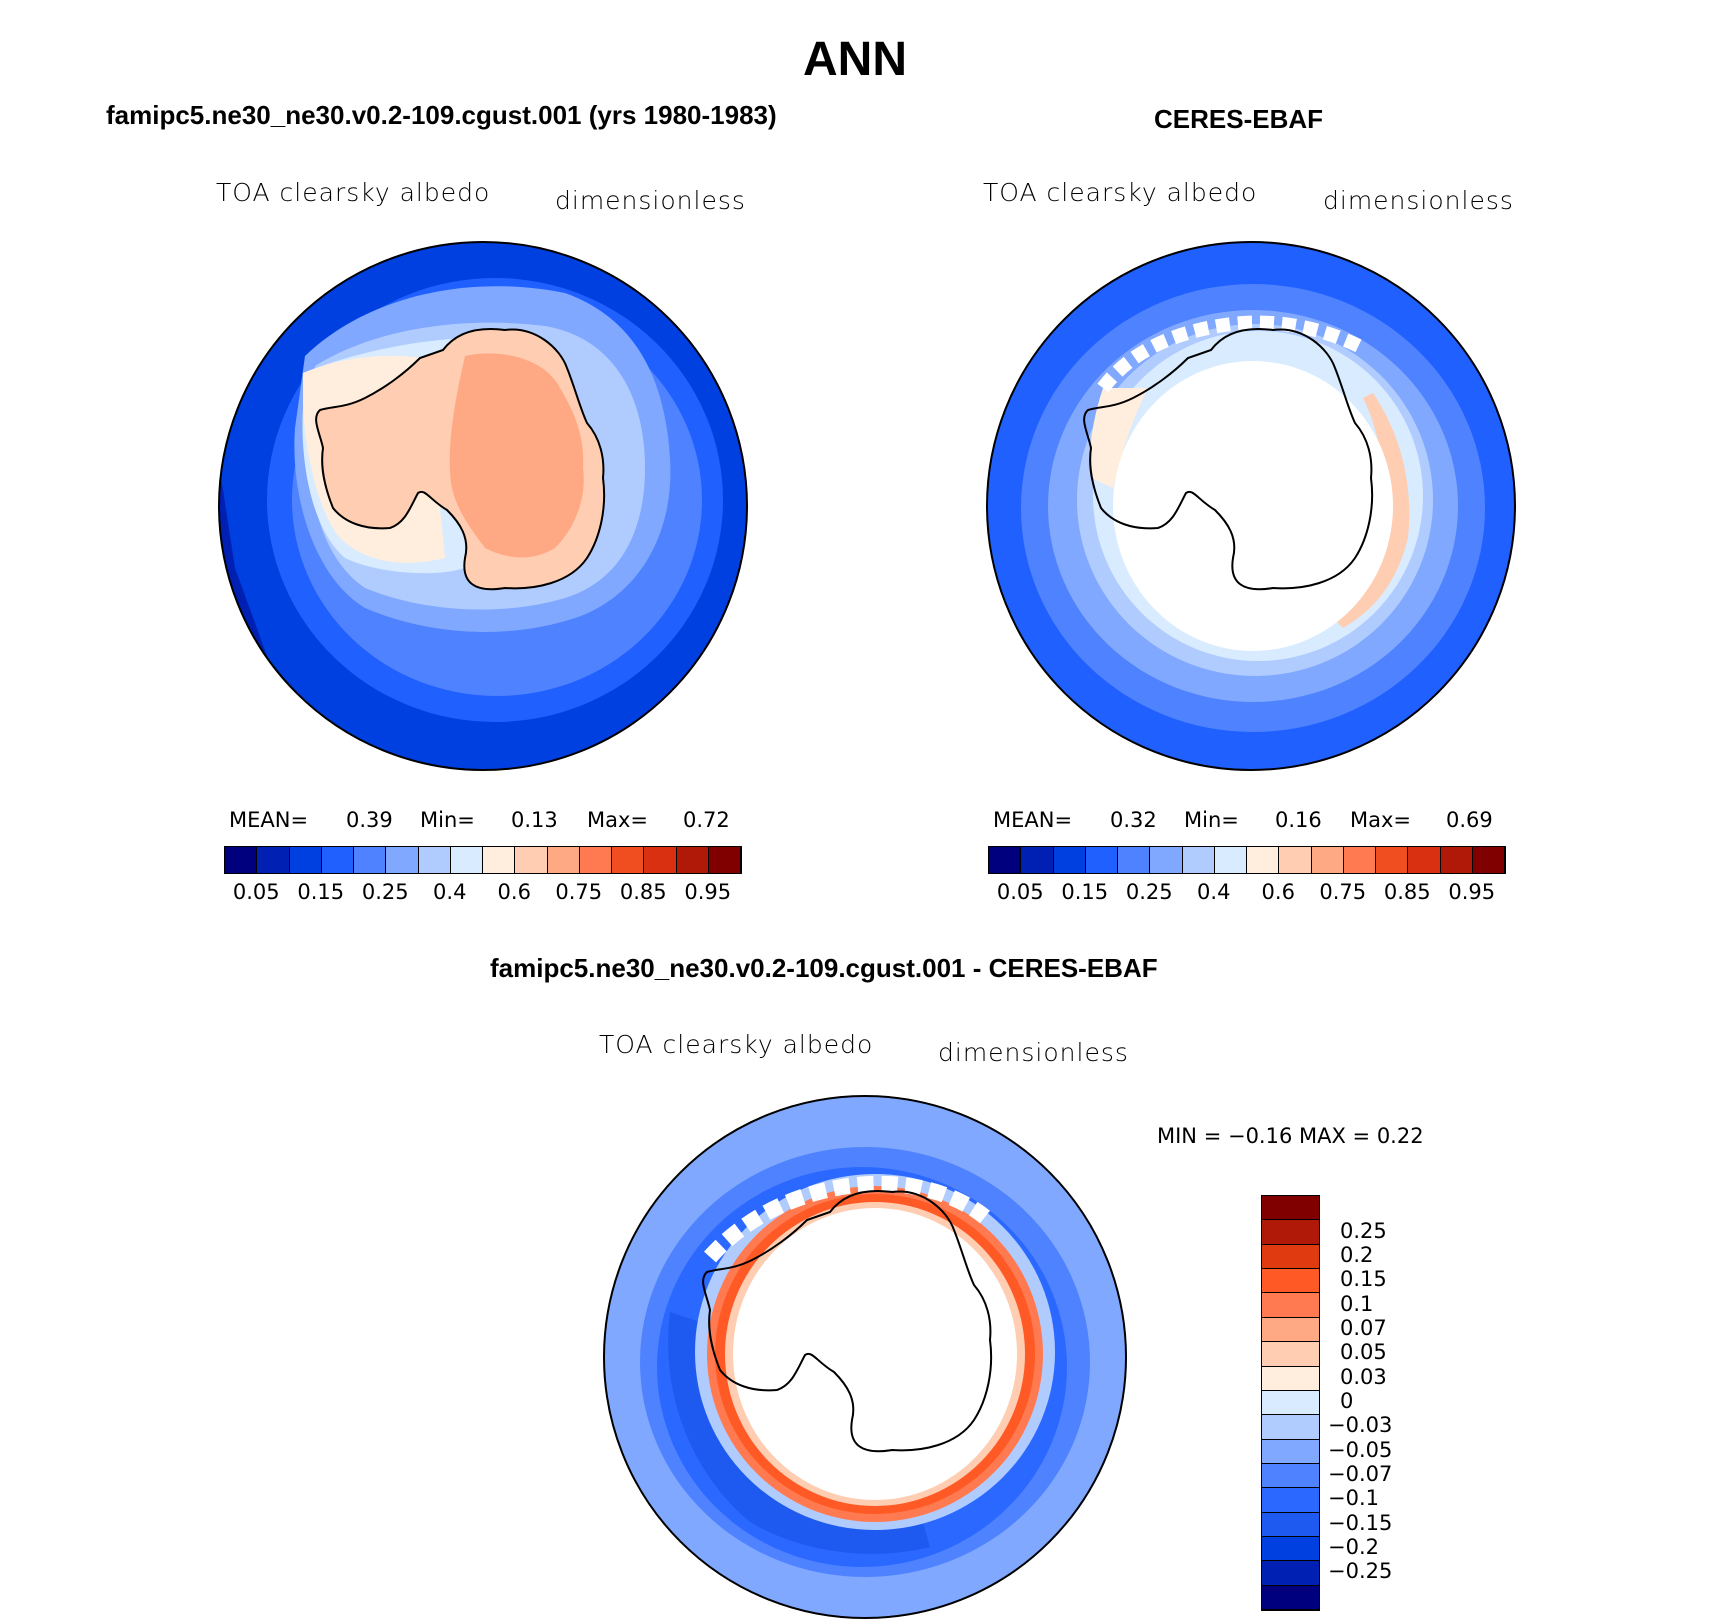 This screenshot has height=1622, width=1710. Describe the element at coordinates (1418, 200) in the screenshot. I see `panel2-units: dimensionless` at that location.